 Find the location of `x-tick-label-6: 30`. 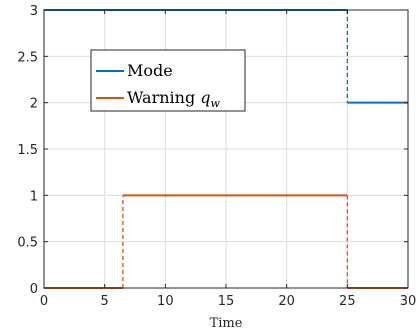

x-tick-label-6: 30 is located at coordinates (408, 301).